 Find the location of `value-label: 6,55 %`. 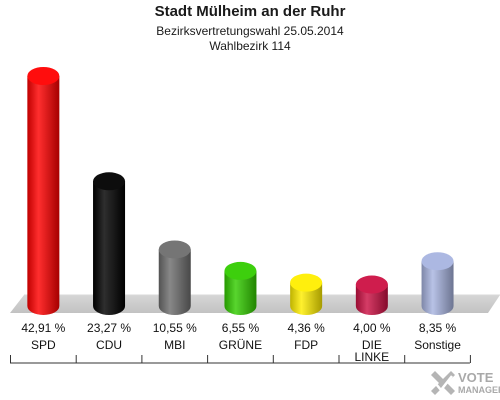

value-label: 6,55 % is located at coordinates (241, 328).